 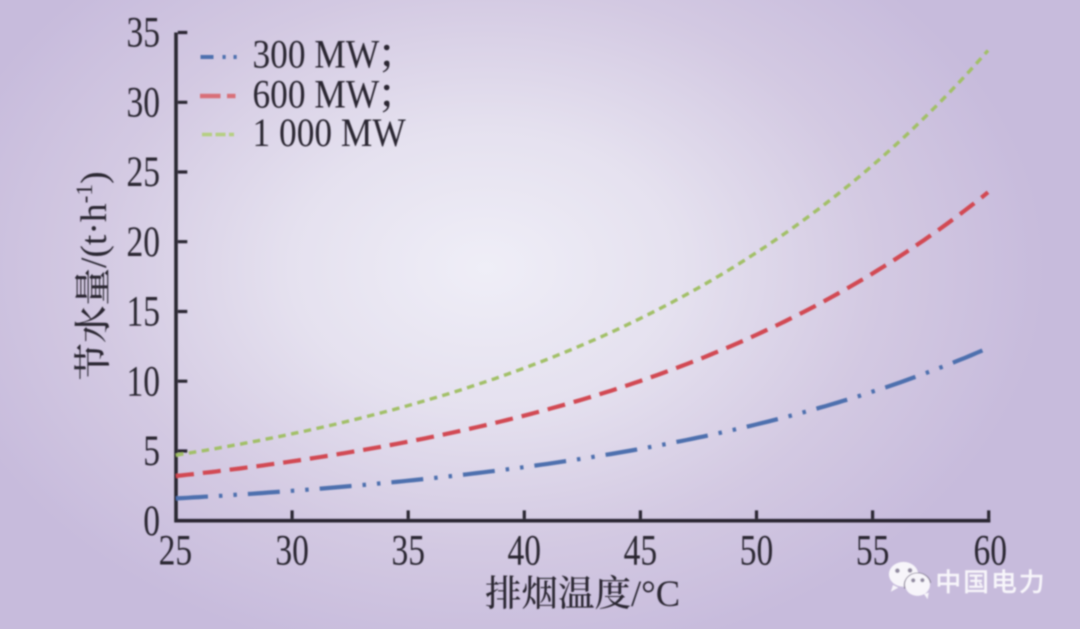 I want to click on svg-text: /(t·h, so click(x=94, y=235).